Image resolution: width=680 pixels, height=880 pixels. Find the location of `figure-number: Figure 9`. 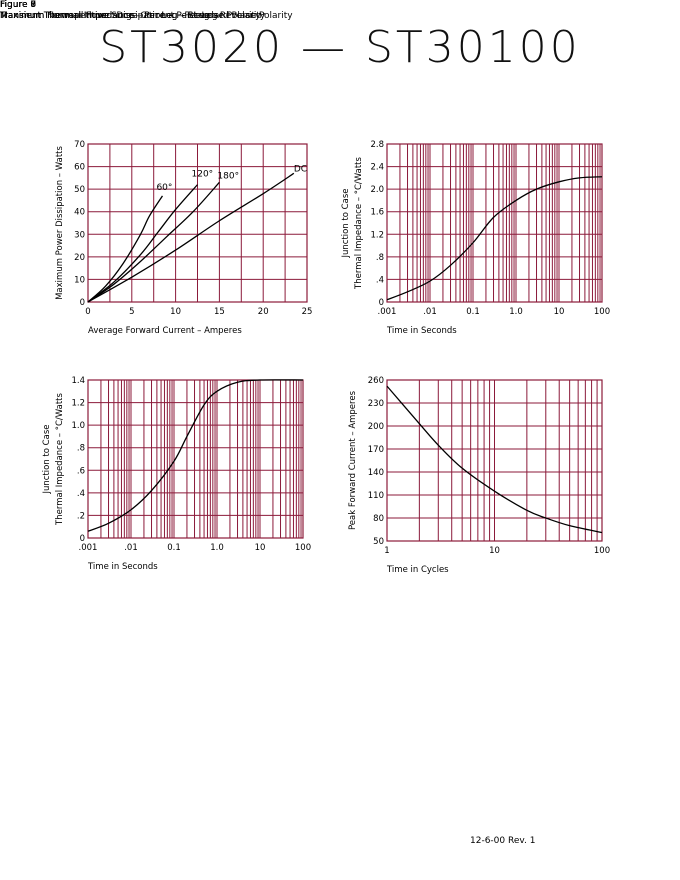

figure-number: Figure 9 is located at coordinates (18, 5).